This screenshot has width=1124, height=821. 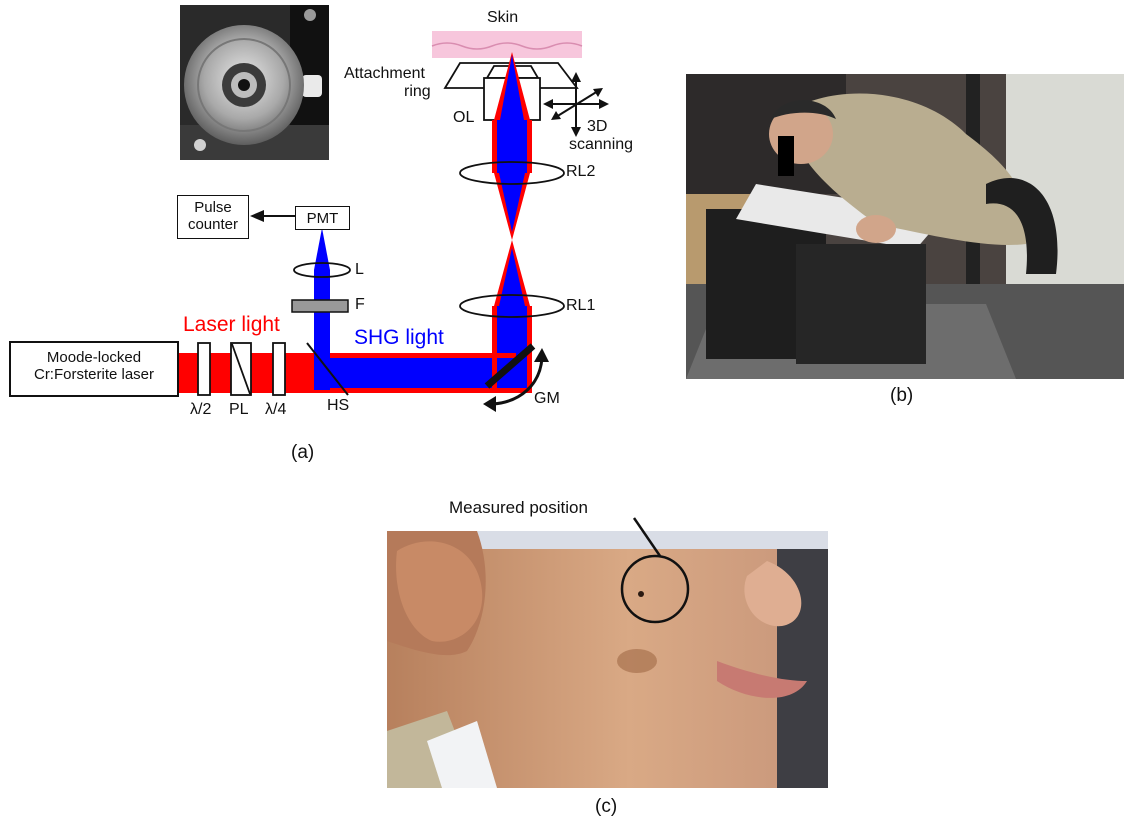 I want to click on shg-beam-cross-top, so click(x=512, y=202).